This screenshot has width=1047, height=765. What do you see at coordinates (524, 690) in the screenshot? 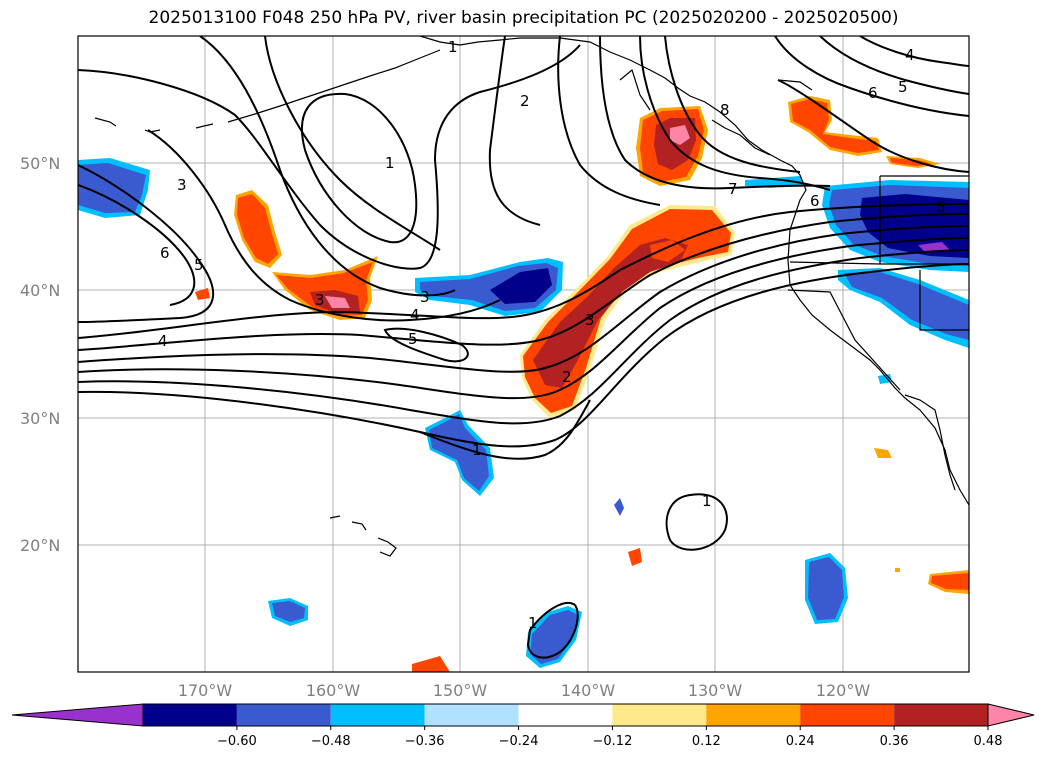
I see `longitude-labels: 170°W 160°W 150°W 140°W 130°W 120°W` at bounding box center [524, 690].